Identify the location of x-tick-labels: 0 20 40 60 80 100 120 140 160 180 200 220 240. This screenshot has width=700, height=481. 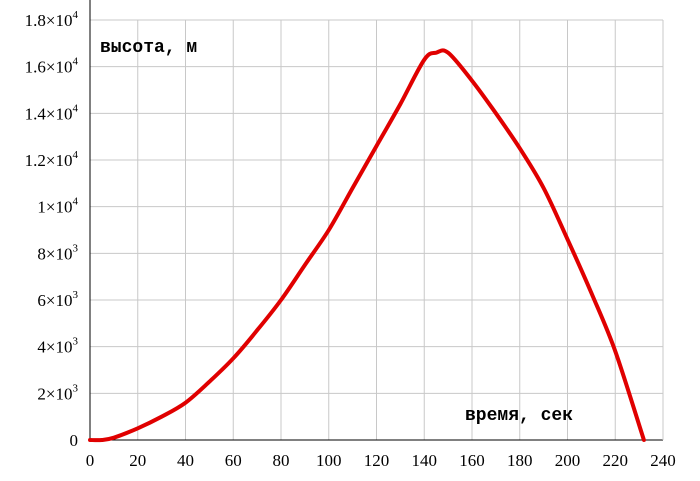
(381, 460).